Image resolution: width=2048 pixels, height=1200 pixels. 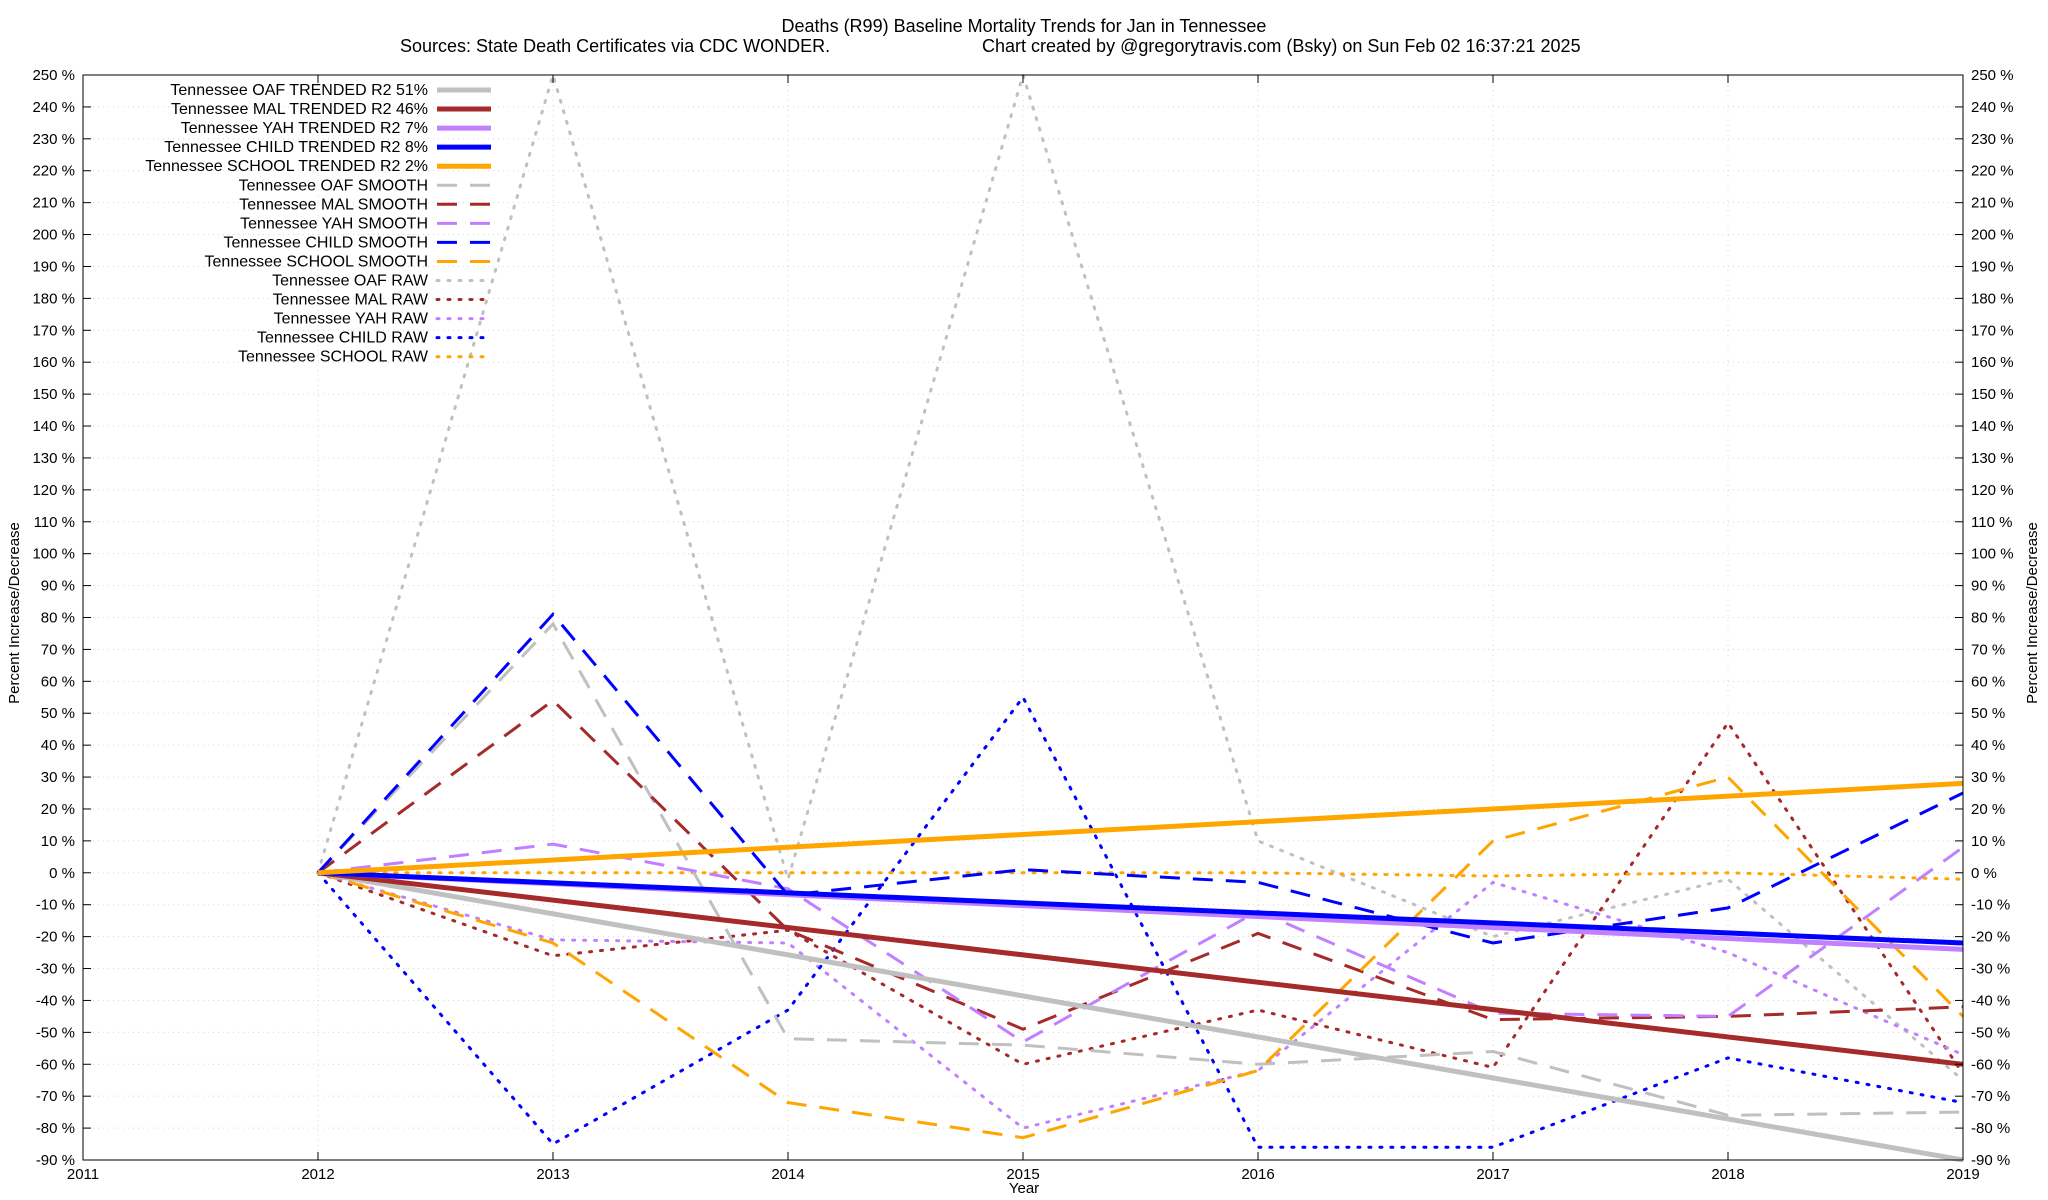 I want to click on y-tick-label-right: 220 %, so click(x=1992, y=171).